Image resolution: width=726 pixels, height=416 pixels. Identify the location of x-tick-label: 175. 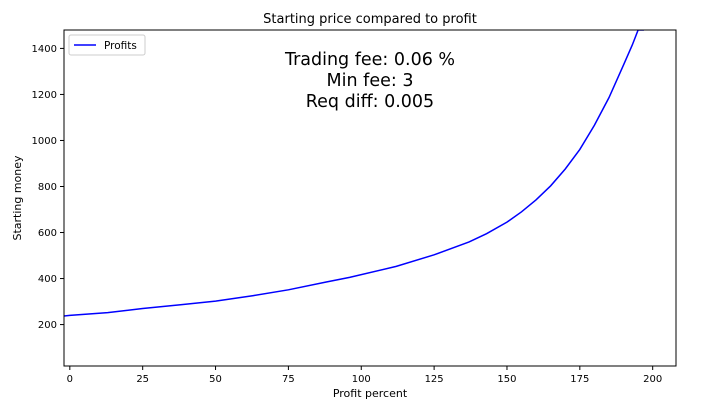
(579, 379).